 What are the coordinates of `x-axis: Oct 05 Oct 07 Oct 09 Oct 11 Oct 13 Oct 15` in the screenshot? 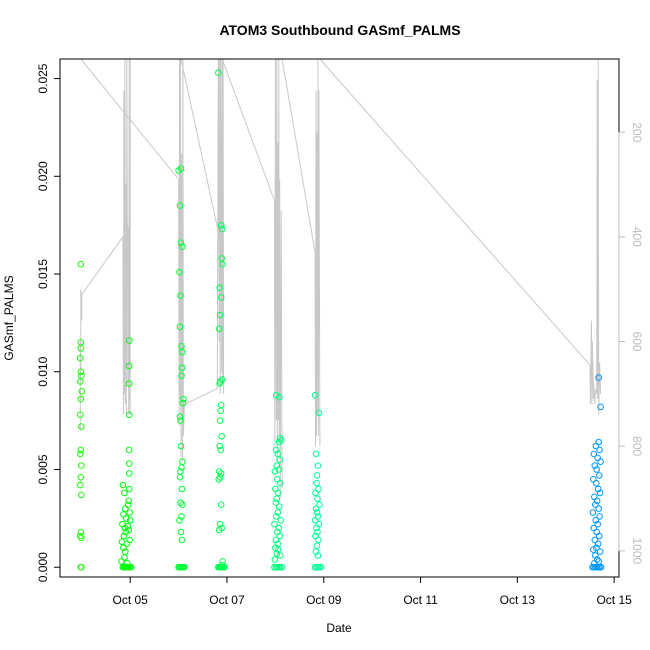 It's located at (372, 592).